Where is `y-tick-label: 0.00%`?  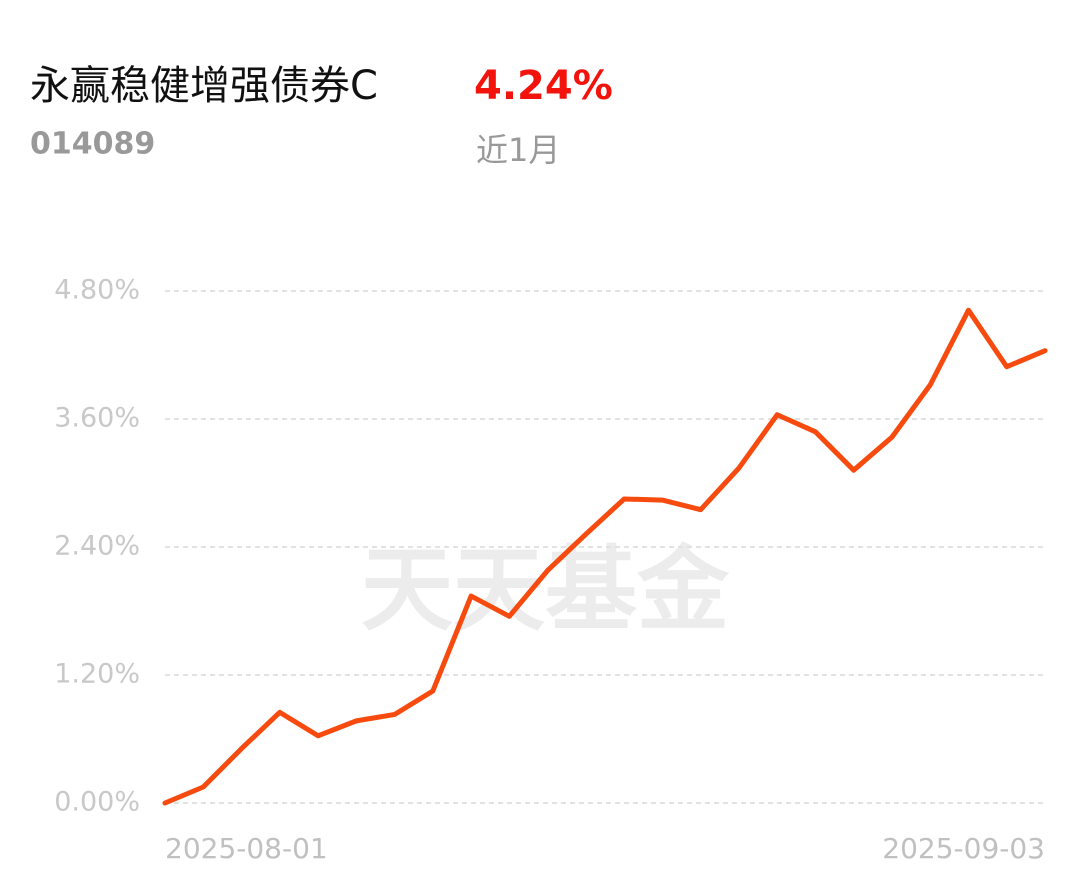
y-tick-label: 0.00% is located at coordinates (97, 802).